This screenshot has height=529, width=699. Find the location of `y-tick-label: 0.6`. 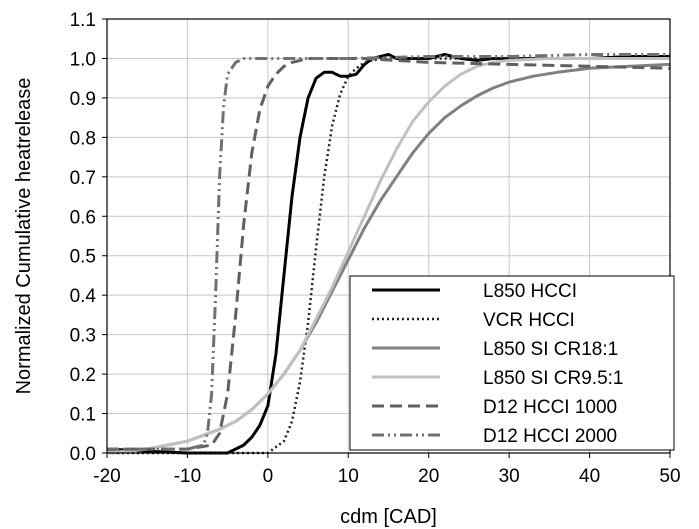

y-tick-label: 0.6 is located at coordinates (83, 217).